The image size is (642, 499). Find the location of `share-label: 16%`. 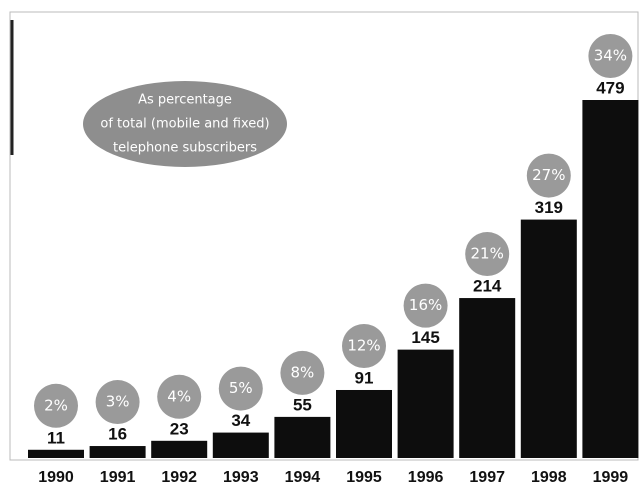

share-label: 16% is located at coordinates (425, 305).